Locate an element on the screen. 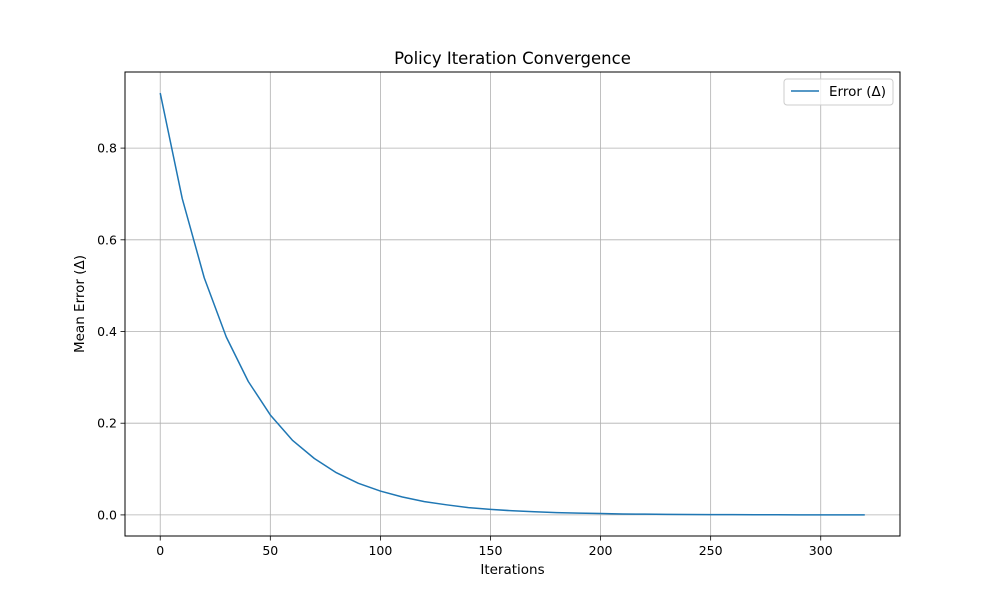 The height and width of the screenshot is (600, 1000). x-axis-ticks: 0 50 100 150 200 250 300 is located at coordinates (494, 547).